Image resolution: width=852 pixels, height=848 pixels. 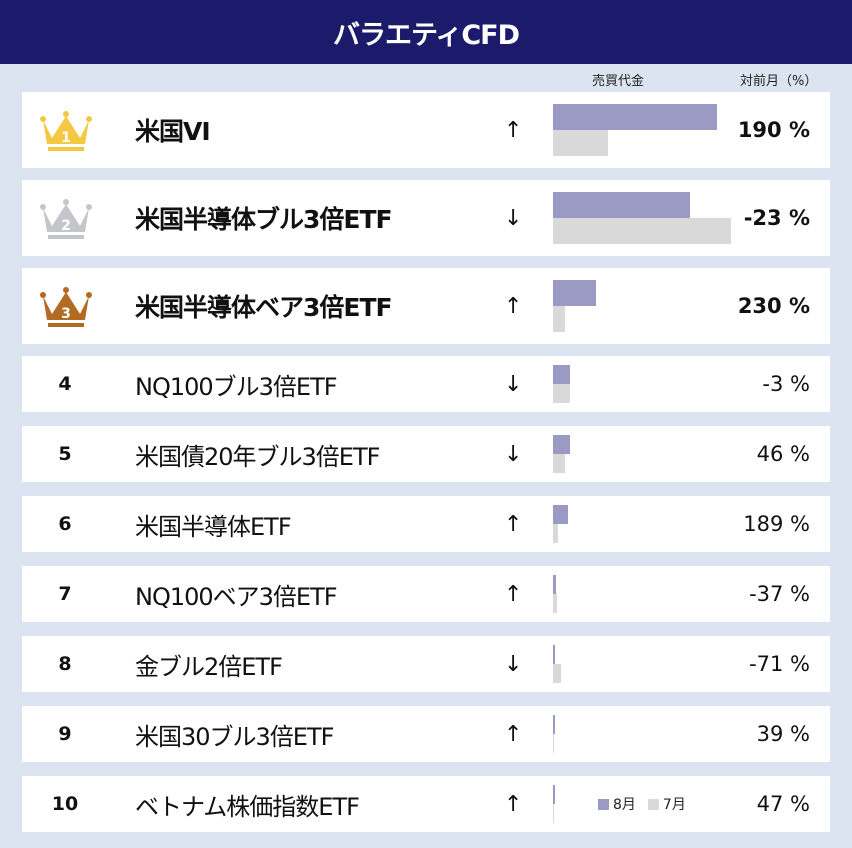 What do you see at coordinates (603, 804) in the screenshot?
I see `legend-swatch-august` at bounding box center [603, 804].